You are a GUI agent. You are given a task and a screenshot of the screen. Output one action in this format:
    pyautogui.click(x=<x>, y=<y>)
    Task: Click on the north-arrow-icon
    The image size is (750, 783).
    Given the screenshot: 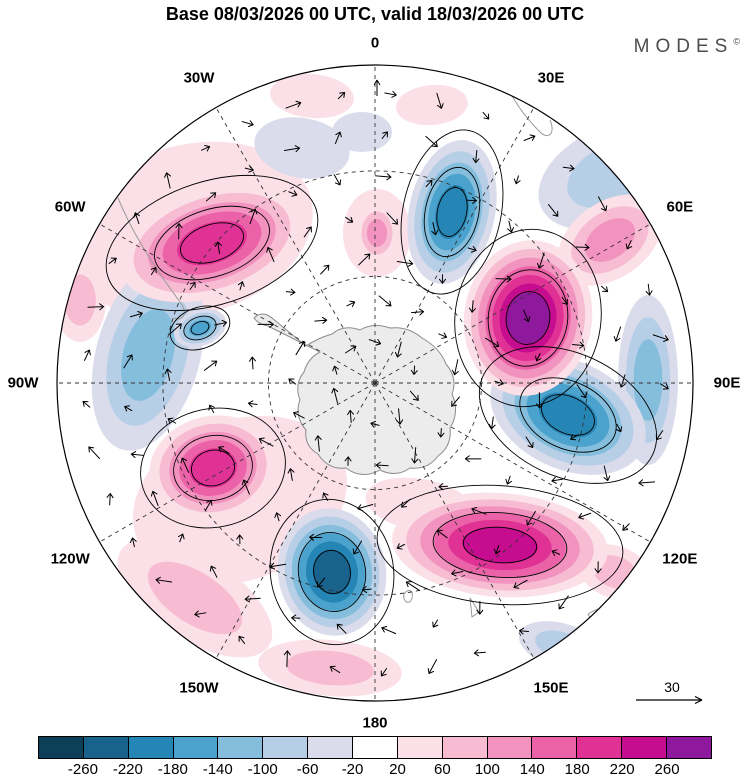 What is the action you would take?
    pyautogui.click(x=377, y=87)
    